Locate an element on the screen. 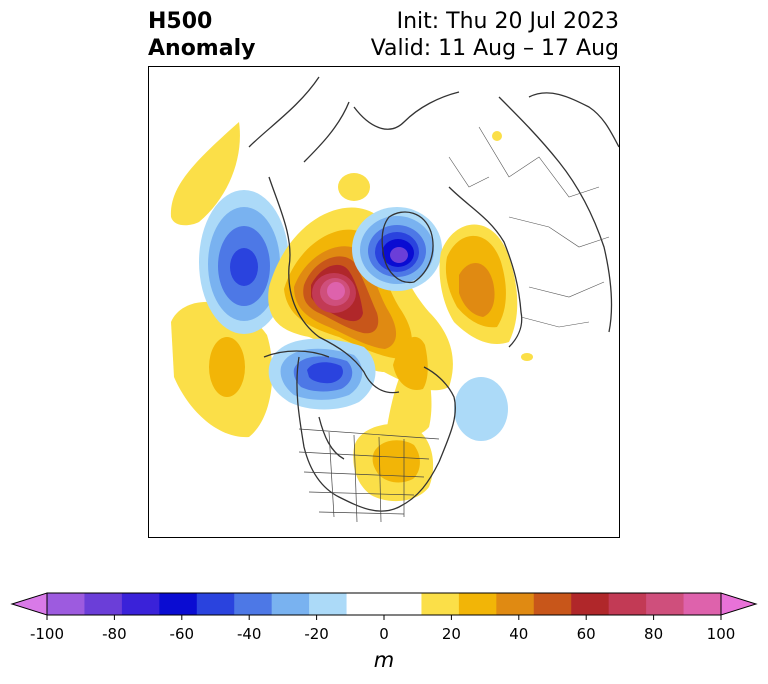 The image size is (768, 684). colorbar-tick-label: -60 is located at coordinates (182, 634).